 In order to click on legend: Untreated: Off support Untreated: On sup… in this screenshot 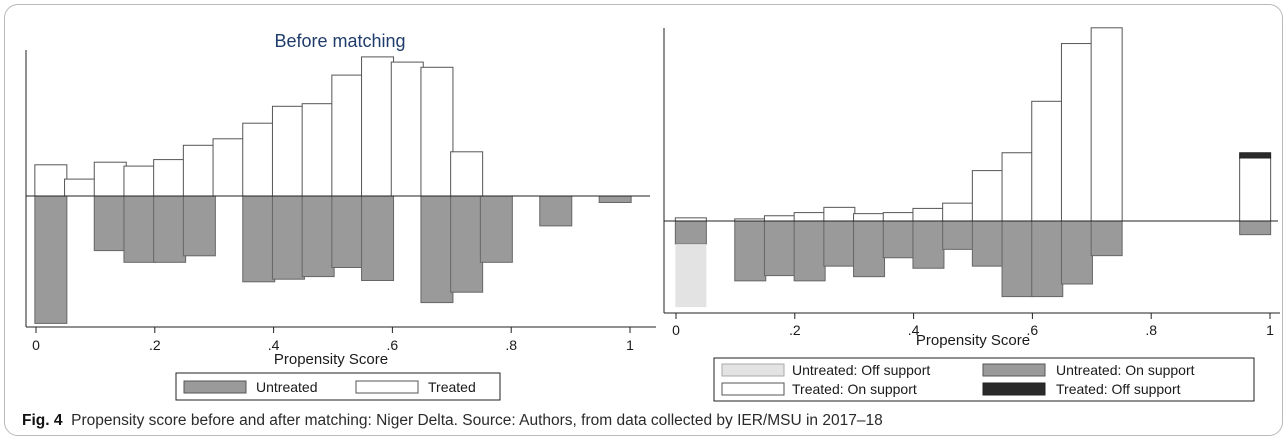, I will do `click(984, 379)`.